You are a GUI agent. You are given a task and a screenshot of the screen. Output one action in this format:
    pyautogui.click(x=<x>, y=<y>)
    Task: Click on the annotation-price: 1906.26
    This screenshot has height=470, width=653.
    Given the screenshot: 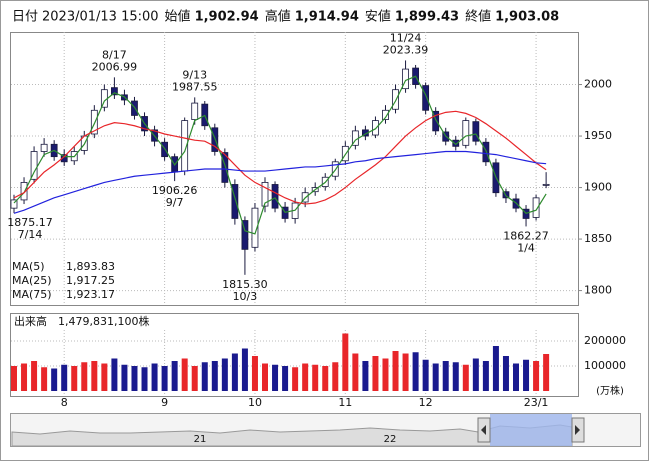 What is the action you would take?
    pyautogui.click(x=175, y=190)
    